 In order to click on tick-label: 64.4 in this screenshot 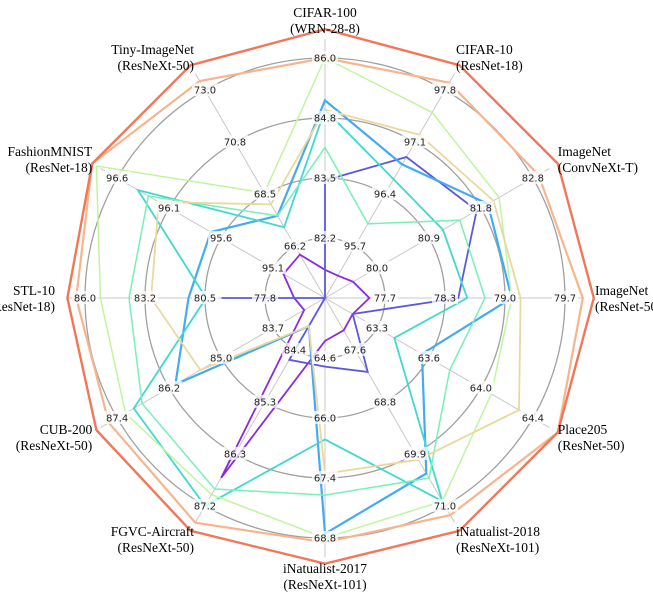, I will do `click(533, 419)`.